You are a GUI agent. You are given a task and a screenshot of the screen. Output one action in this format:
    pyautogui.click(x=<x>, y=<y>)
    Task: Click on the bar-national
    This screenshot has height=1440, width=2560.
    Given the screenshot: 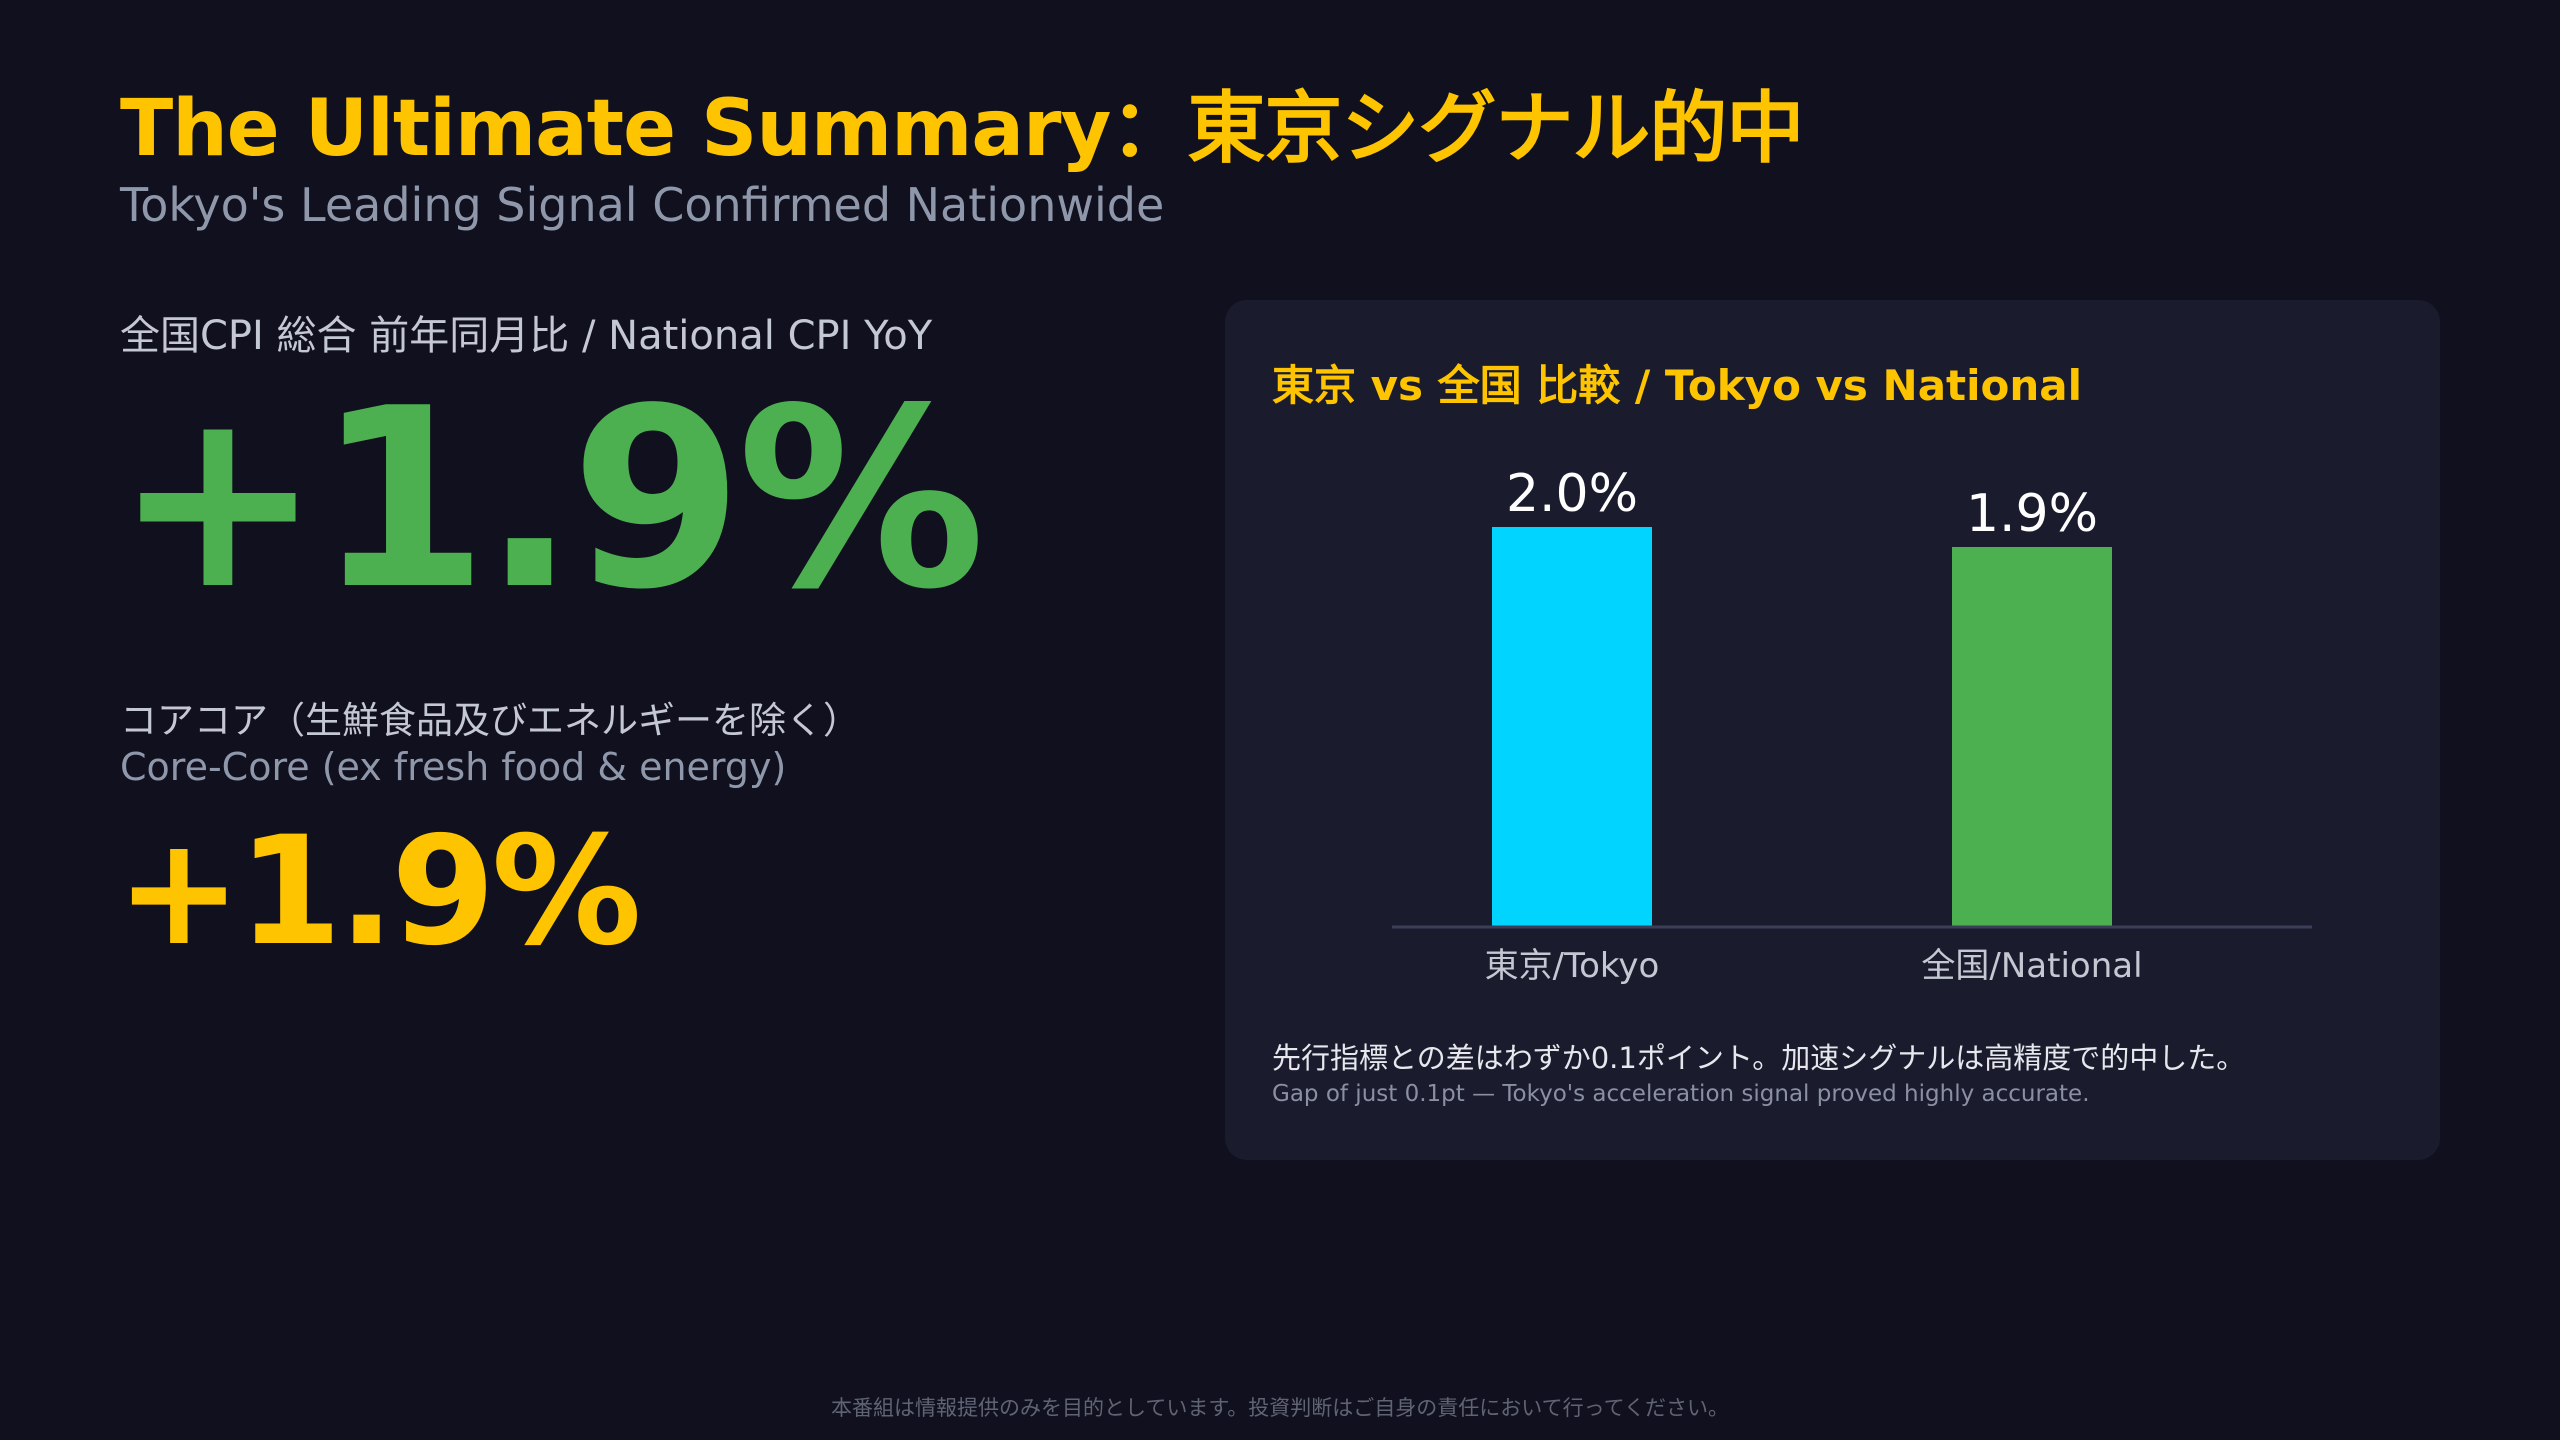 What is the action you would take?
    pyautogui.click(x=2032, y=737)
    